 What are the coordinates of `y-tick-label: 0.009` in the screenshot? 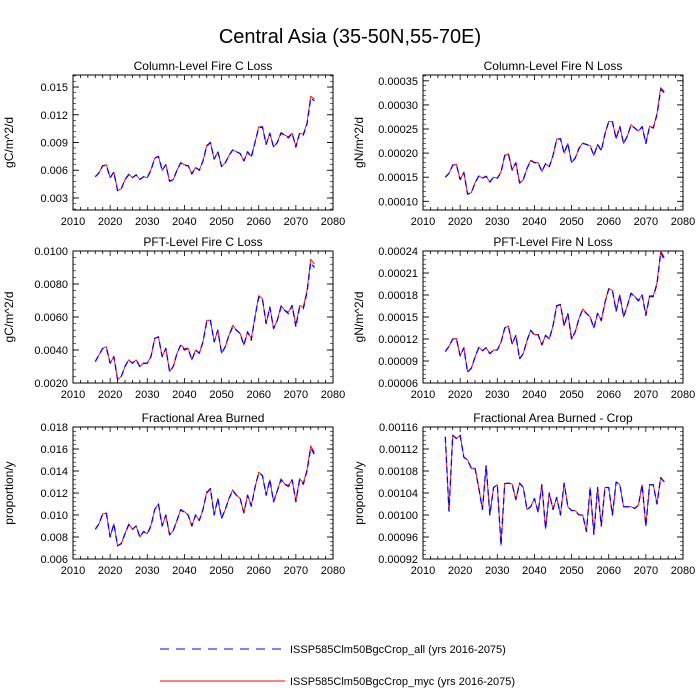 It's located at (54, 144).